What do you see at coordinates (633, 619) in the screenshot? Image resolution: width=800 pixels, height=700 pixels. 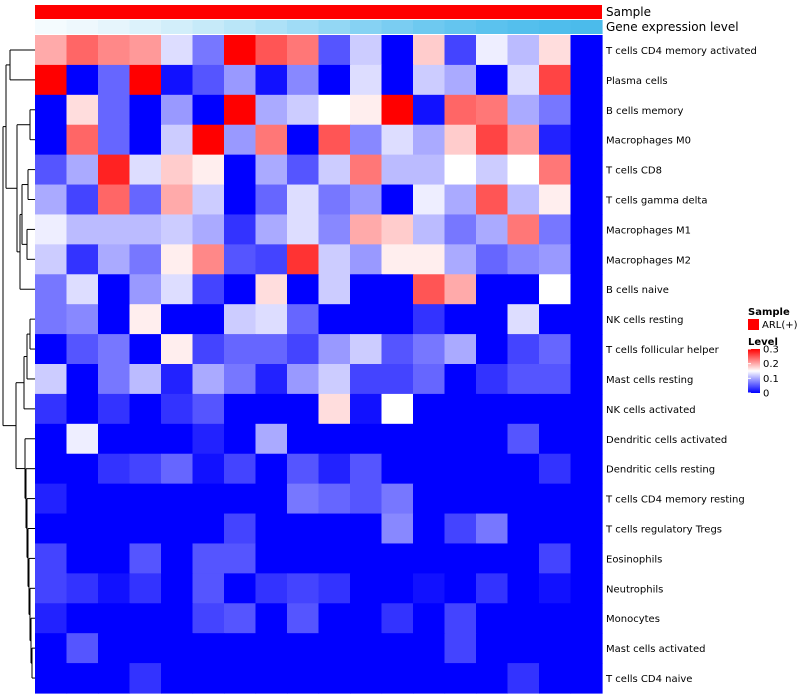 I see `row-label: Monocytes` at bounding box center [633, 619].